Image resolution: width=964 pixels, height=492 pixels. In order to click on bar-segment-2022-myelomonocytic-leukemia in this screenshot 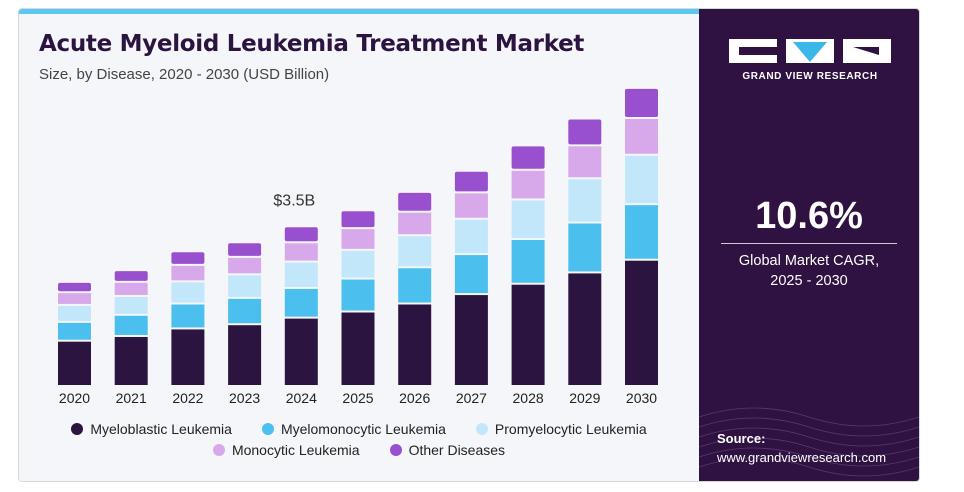, I will do `click(188, 316)`.